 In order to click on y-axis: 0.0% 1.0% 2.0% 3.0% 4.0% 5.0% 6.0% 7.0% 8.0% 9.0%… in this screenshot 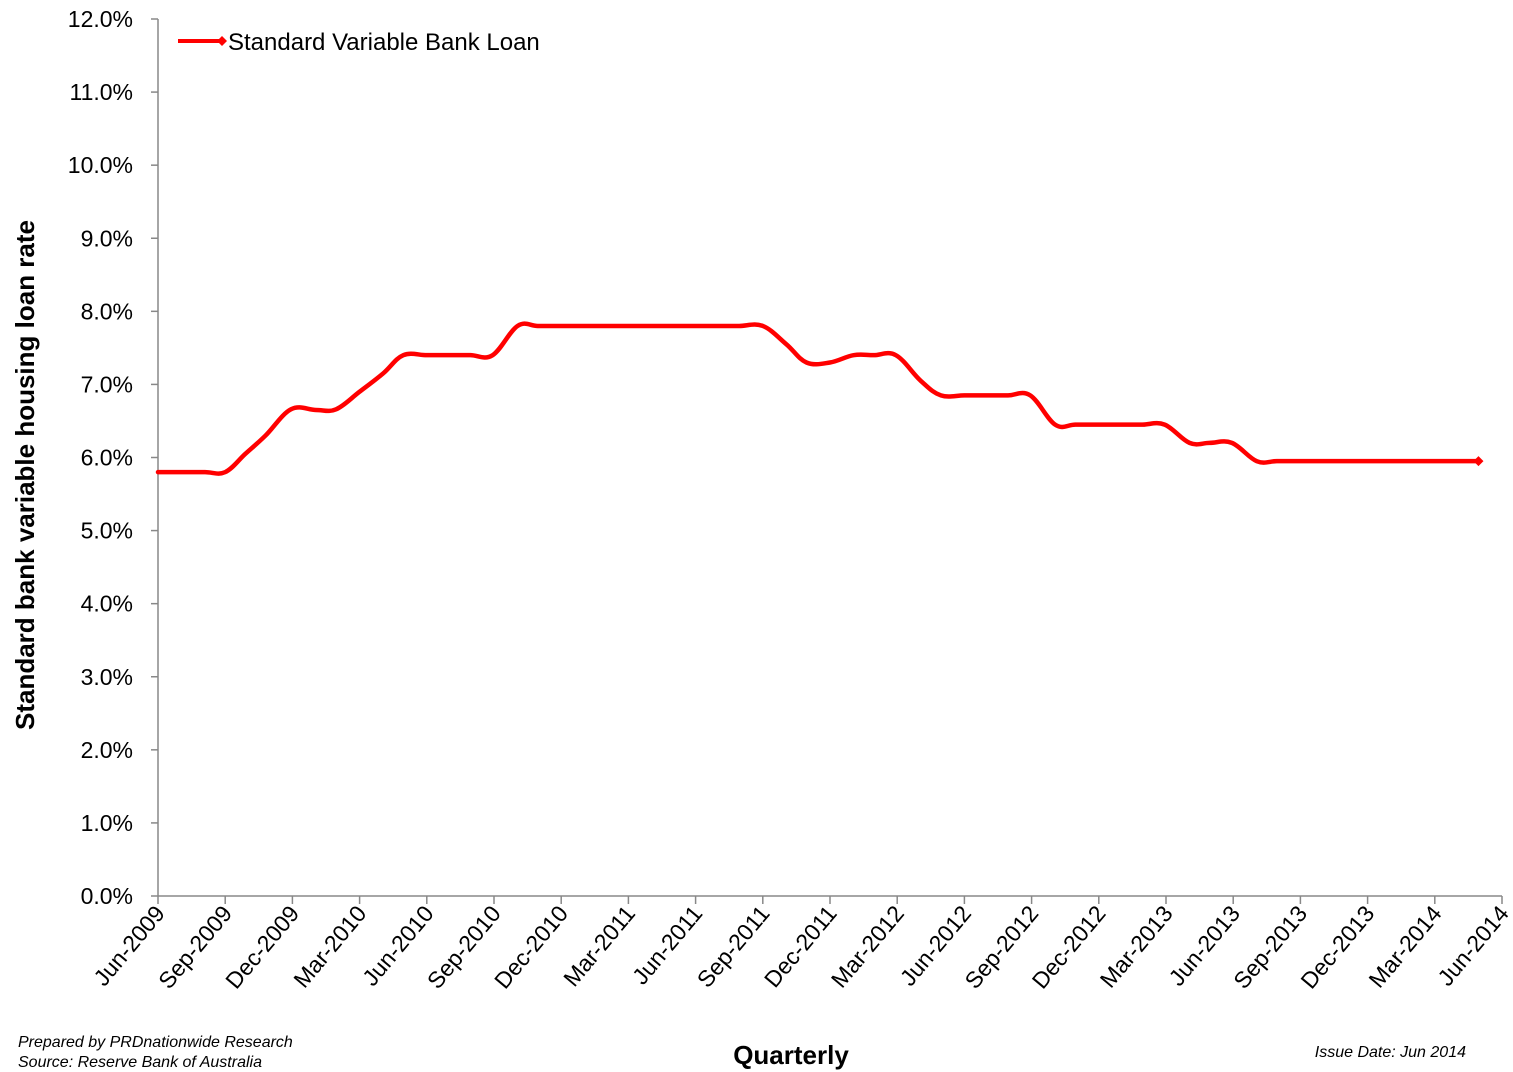, I will do `click(113, 457)`.